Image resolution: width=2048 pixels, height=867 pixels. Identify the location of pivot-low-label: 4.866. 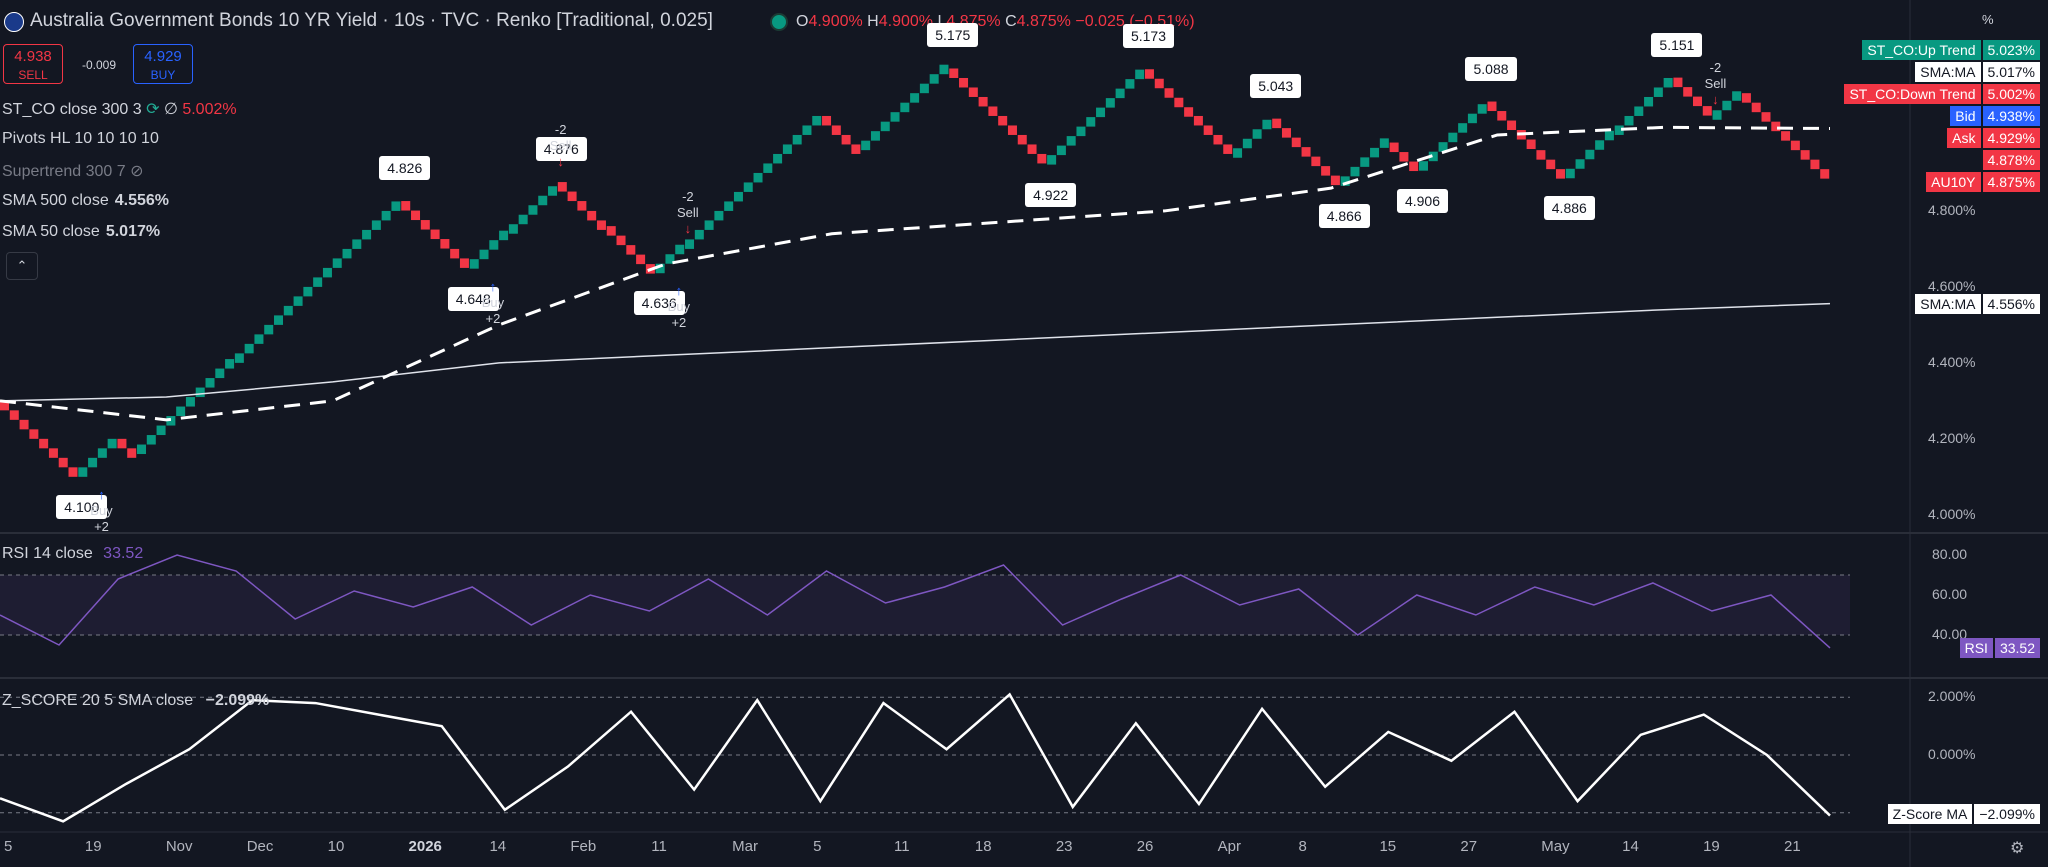
(1344, 215).